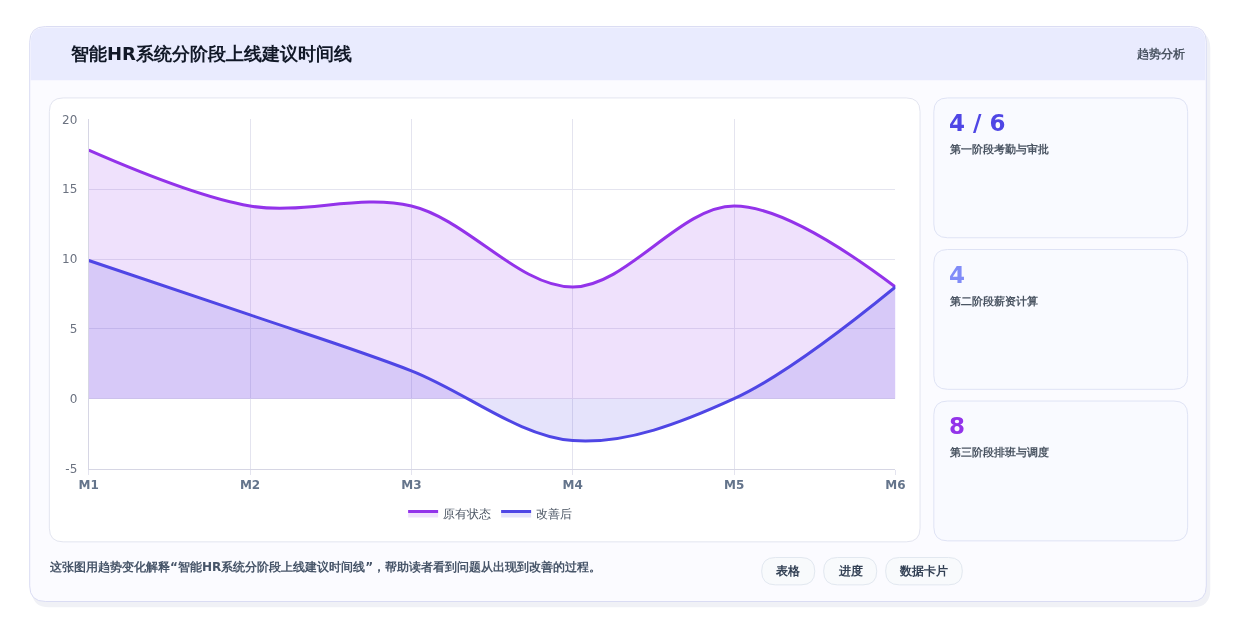 This screenshot has width=1237, height=630. I want to click on x-tick-label: M6, so click(895, 484).